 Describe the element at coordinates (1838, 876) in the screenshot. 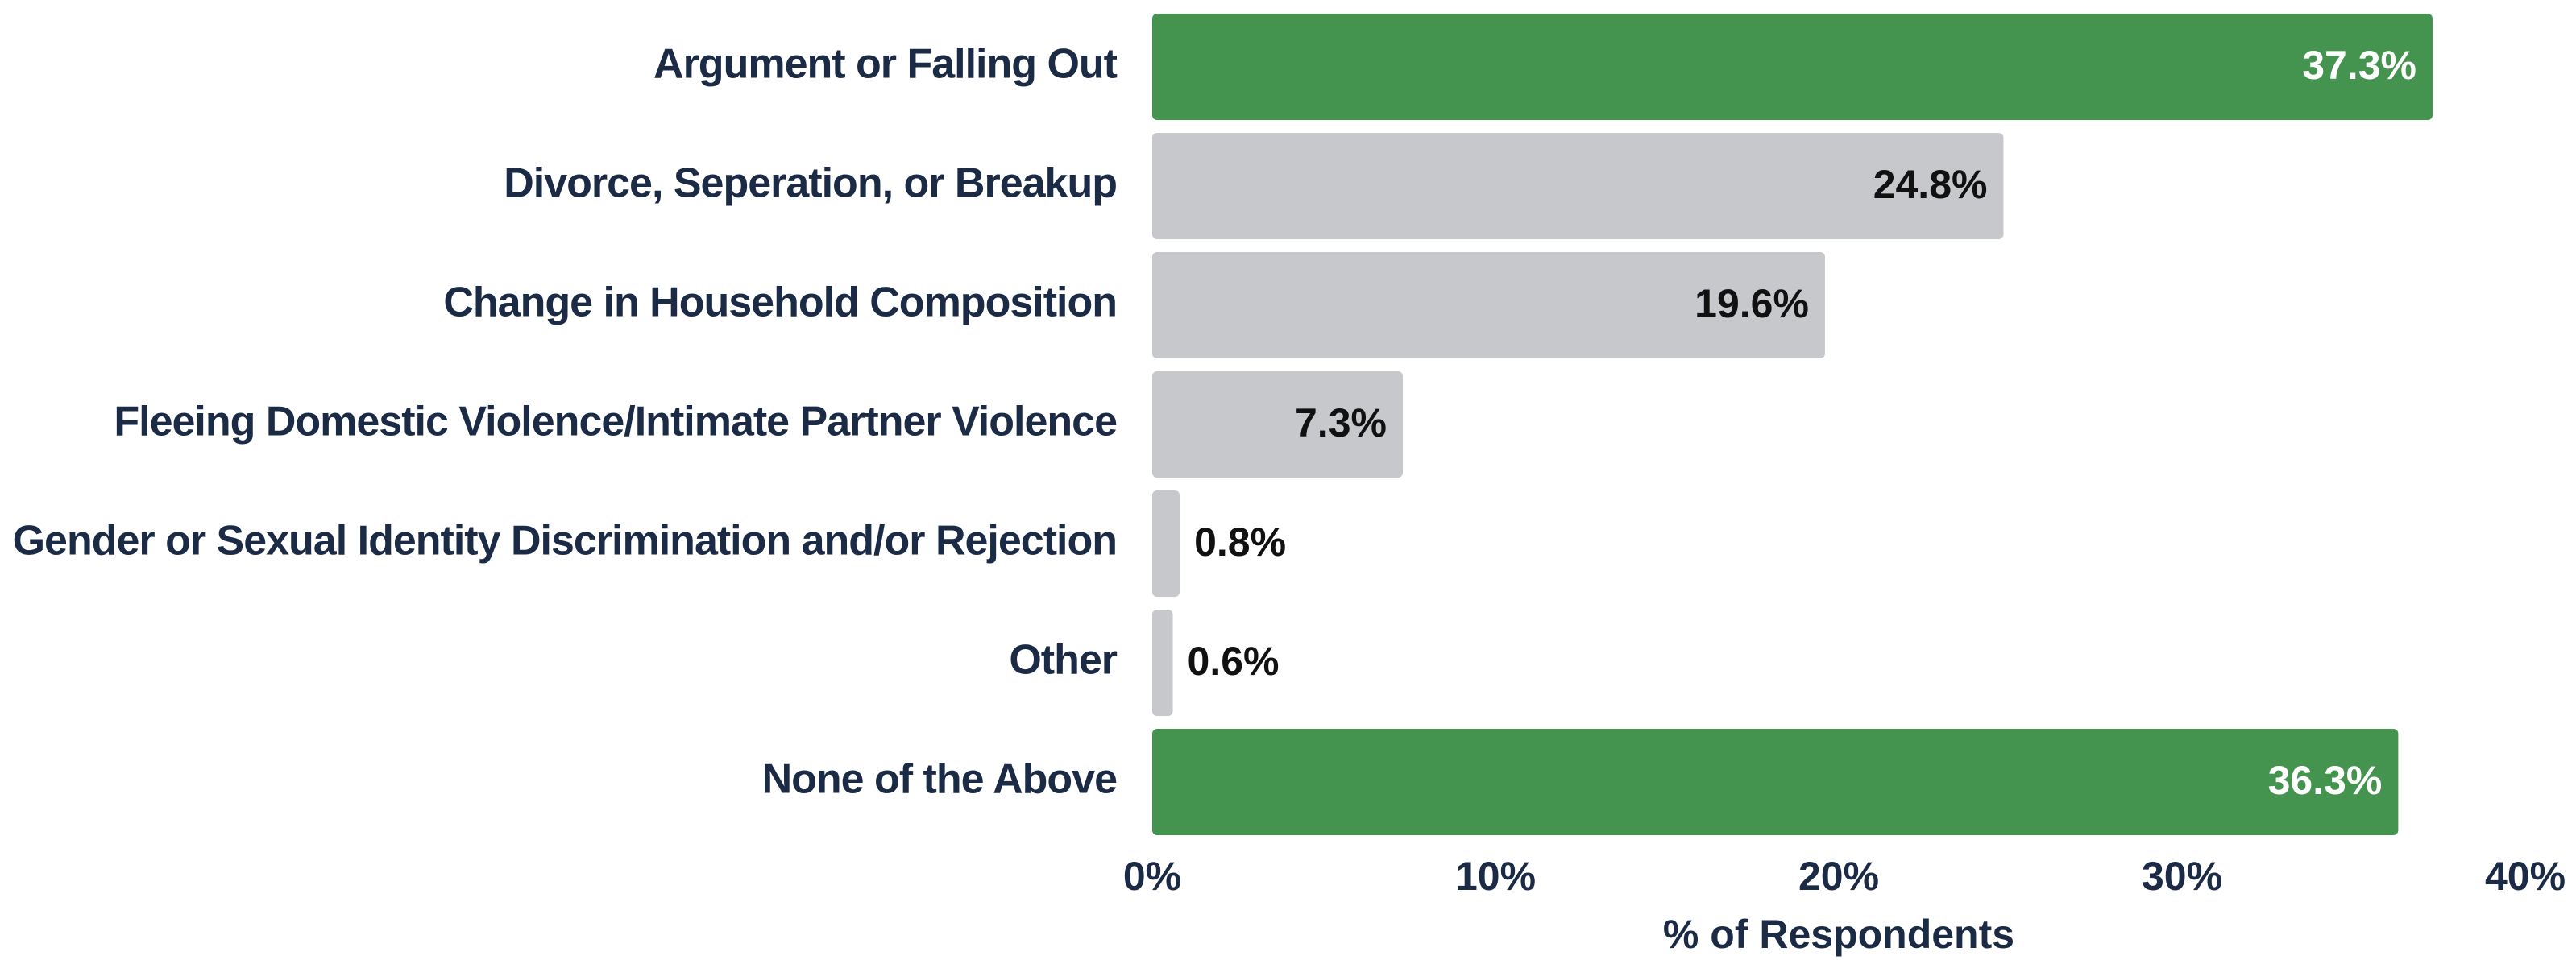

I see `x-tick-label: 20%` at that location.